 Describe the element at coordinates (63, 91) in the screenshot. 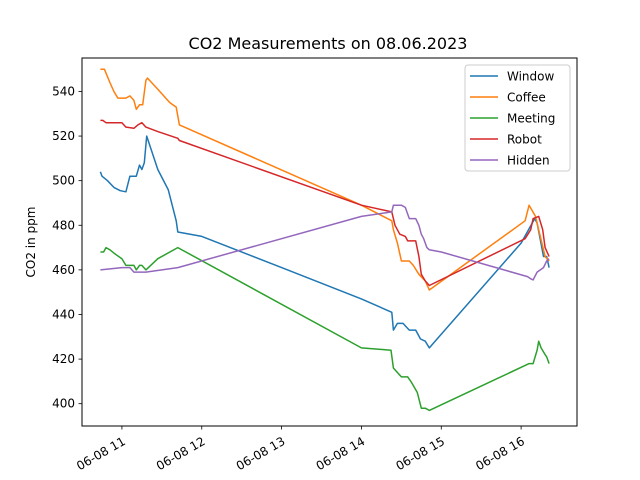

I see `y-tick-label: 540` at that location.